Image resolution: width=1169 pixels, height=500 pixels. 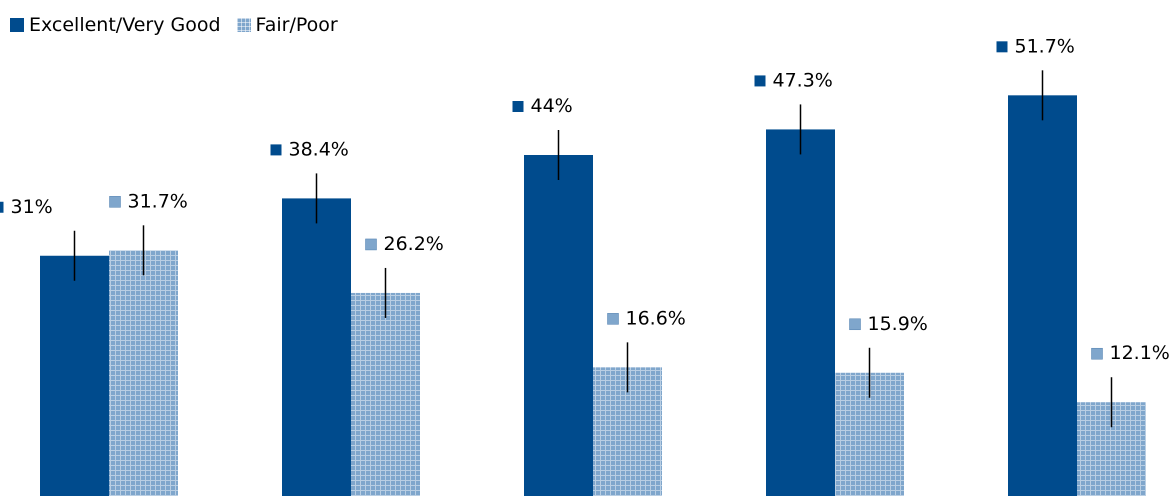 I want to click on data-label-fair-poor-1: 31.7%, so click(x=158, y=201).